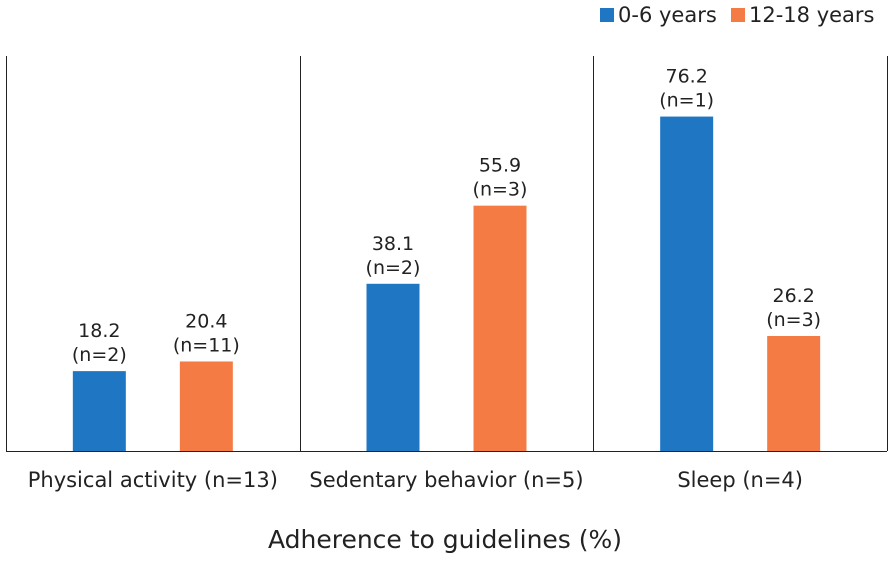 The height and width of the screenshot is (562, 889). Describe the element at coordinates (153, 480) in the screenshot. I see `category-label-physical-activity-n-13: Physical activity (n=13)` at that location.